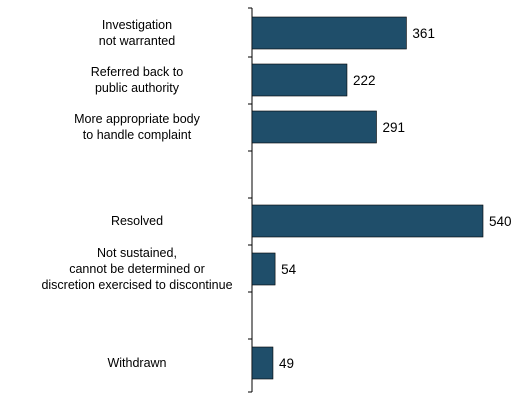 This screenshot has width=522, height=402. I want to click on bar-value-label: 222, so click(364, 80).